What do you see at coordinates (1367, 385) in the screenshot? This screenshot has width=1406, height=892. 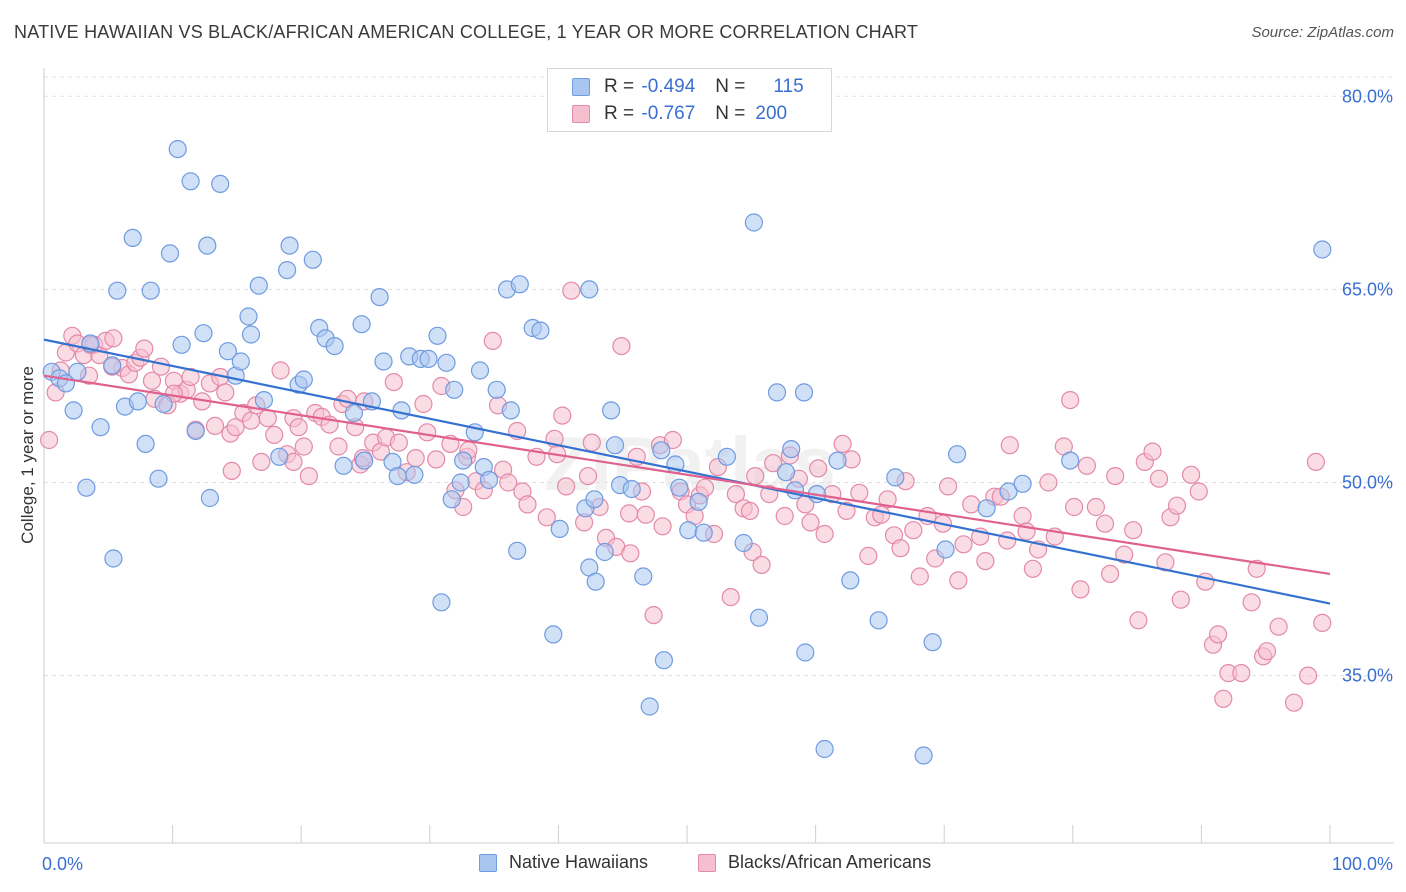 I see `y-tick-labels: 80.0% 65.0% 50.0% 35.0%` at bounding box center [1367, 385].